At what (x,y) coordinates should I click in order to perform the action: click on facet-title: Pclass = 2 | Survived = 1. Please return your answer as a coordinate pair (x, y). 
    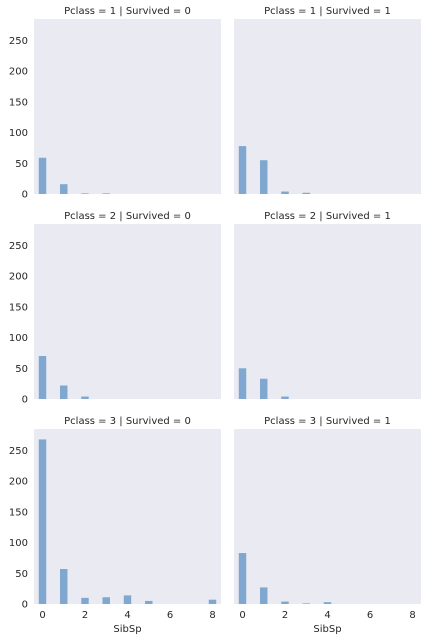
    Looking at the image, I should click on (327, 216).